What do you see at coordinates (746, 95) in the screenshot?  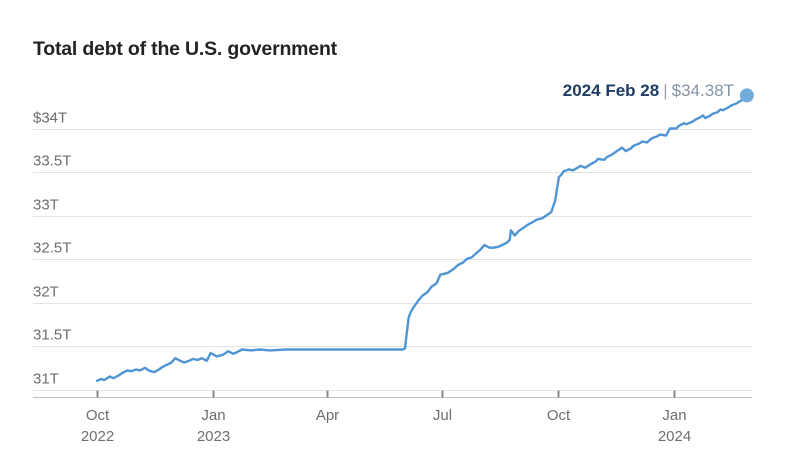 I see `end-point-marker` at bounding box center [746, 95].